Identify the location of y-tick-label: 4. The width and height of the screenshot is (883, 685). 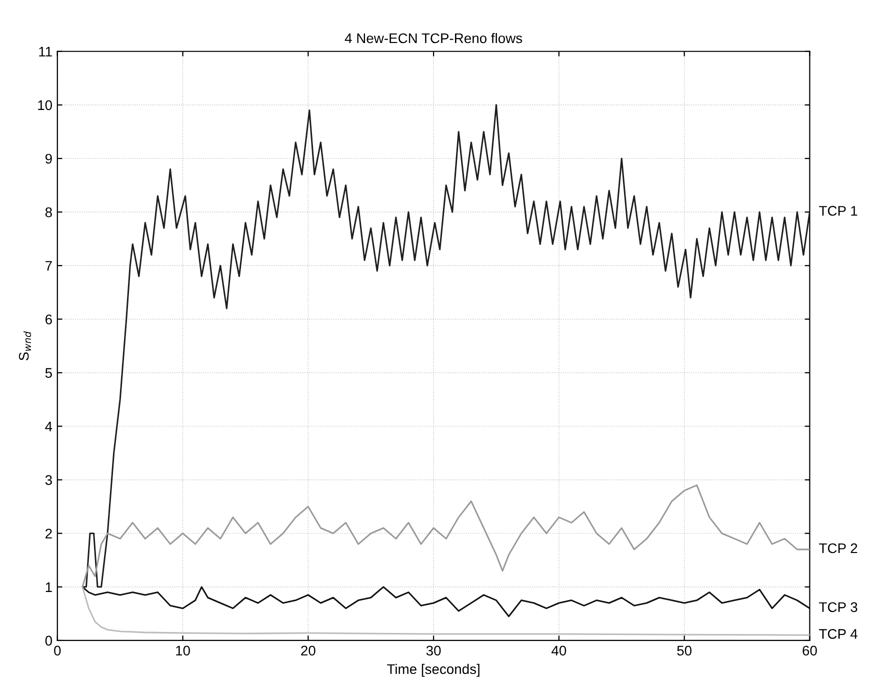
(48, 427).